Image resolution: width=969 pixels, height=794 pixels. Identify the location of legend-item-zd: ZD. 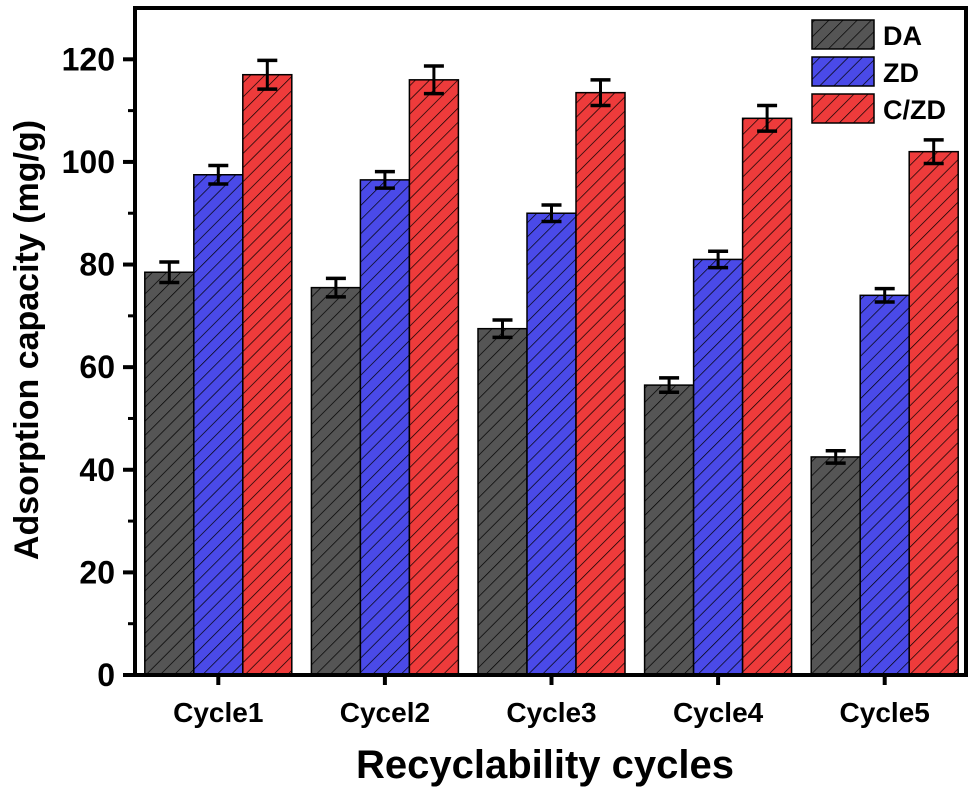
(865, 72).